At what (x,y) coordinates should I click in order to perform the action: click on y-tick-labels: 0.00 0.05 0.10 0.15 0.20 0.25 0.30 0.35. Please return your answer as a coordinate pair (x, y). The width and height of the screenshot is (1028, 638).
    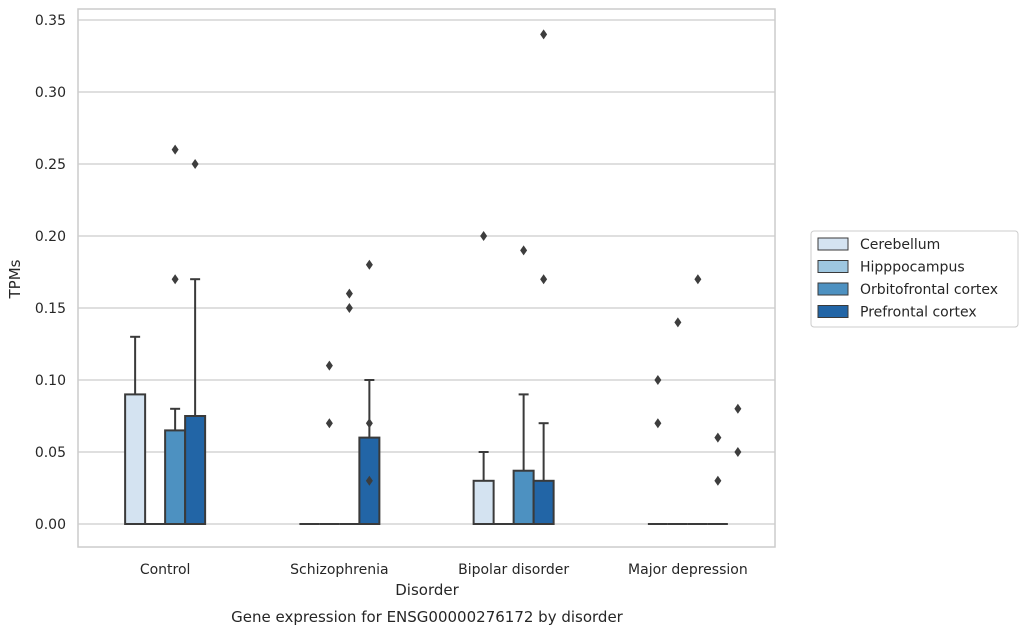
    Looking at the image, I should click on (50, 273).